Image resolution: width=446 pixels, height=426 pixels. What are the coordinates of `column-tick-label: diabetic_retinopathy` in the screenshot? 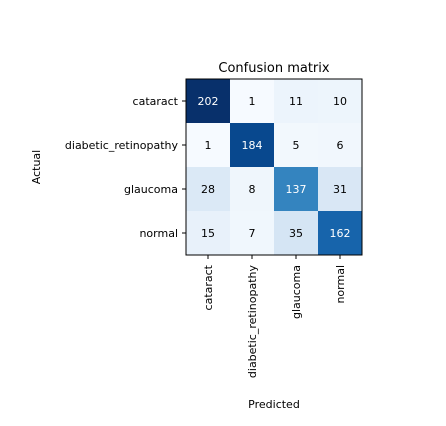 It's located at (252, 322).